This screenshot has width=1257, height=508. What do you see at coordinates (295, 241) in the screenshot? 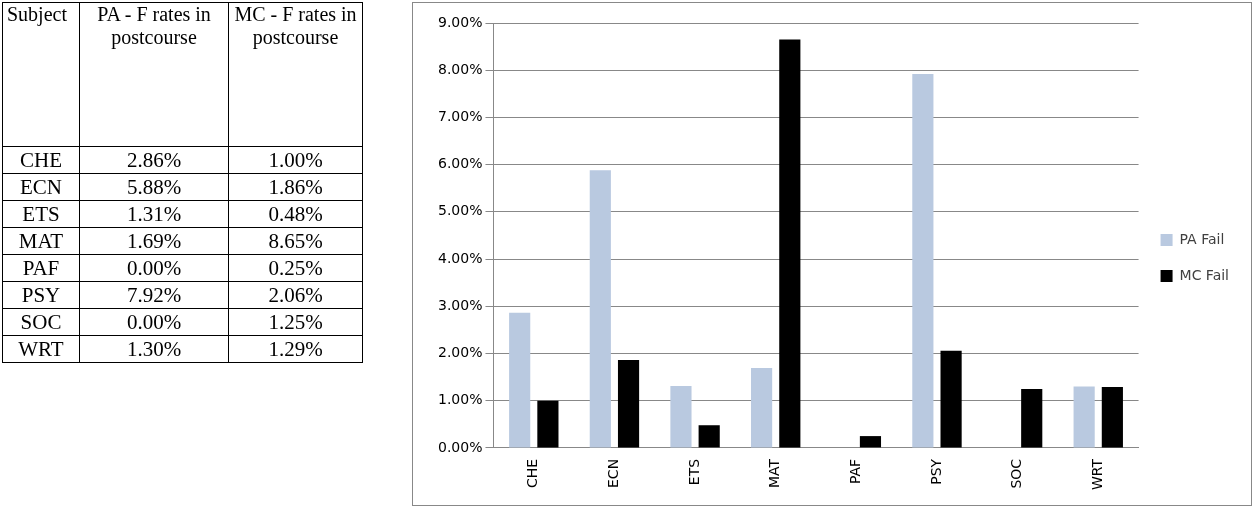
I see `text: 8.65%` at bounding box center [295, 241].